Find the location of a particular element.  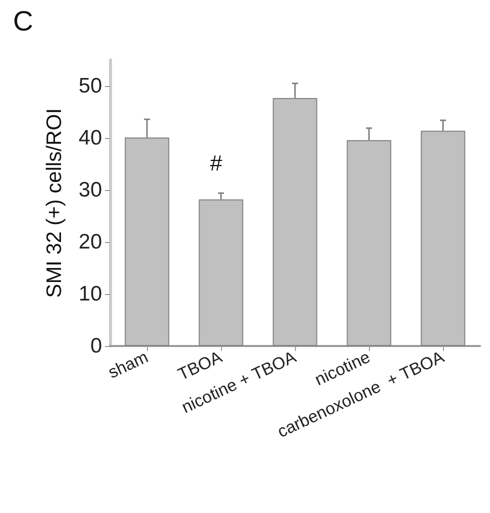

y-tick-label: 0 is located at coordinates (96, 346).